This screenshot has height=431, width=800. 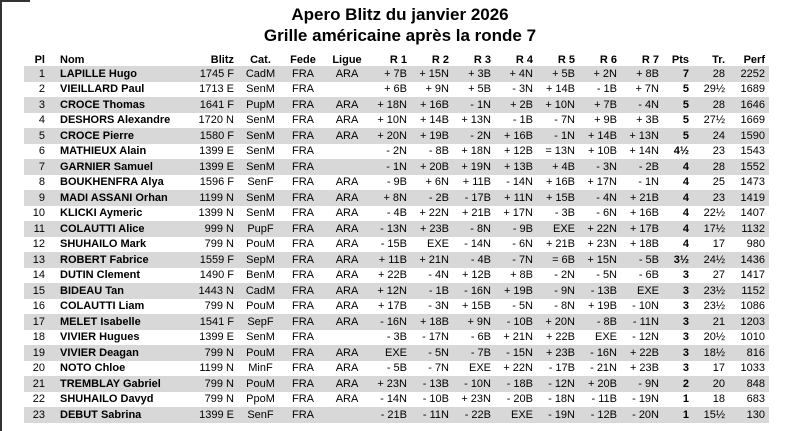 I want to click on cell-r5: + 15B, so click(x=560, y=198).